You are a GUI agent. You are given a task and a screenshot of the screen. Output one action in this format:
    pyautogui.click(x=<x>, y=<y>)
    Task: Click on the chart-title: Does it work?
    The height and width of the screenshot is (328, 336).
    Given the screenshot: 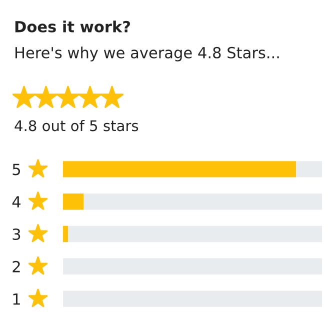 What is the action you would take?
    pyautogui.click(x=72, y=26)
    